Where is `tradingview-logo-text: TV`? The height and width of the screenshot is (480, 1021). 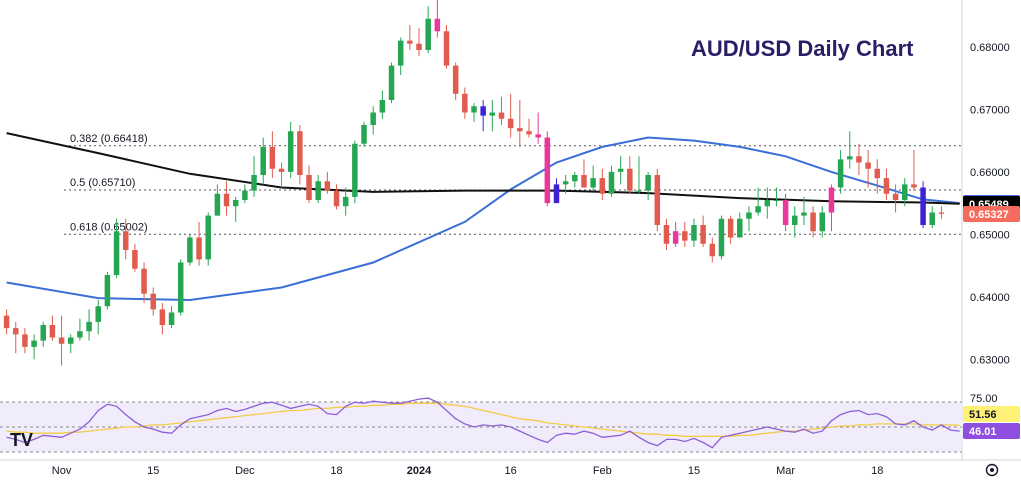
tradingview-logo-text: TV is located at coordinates (21, 440).